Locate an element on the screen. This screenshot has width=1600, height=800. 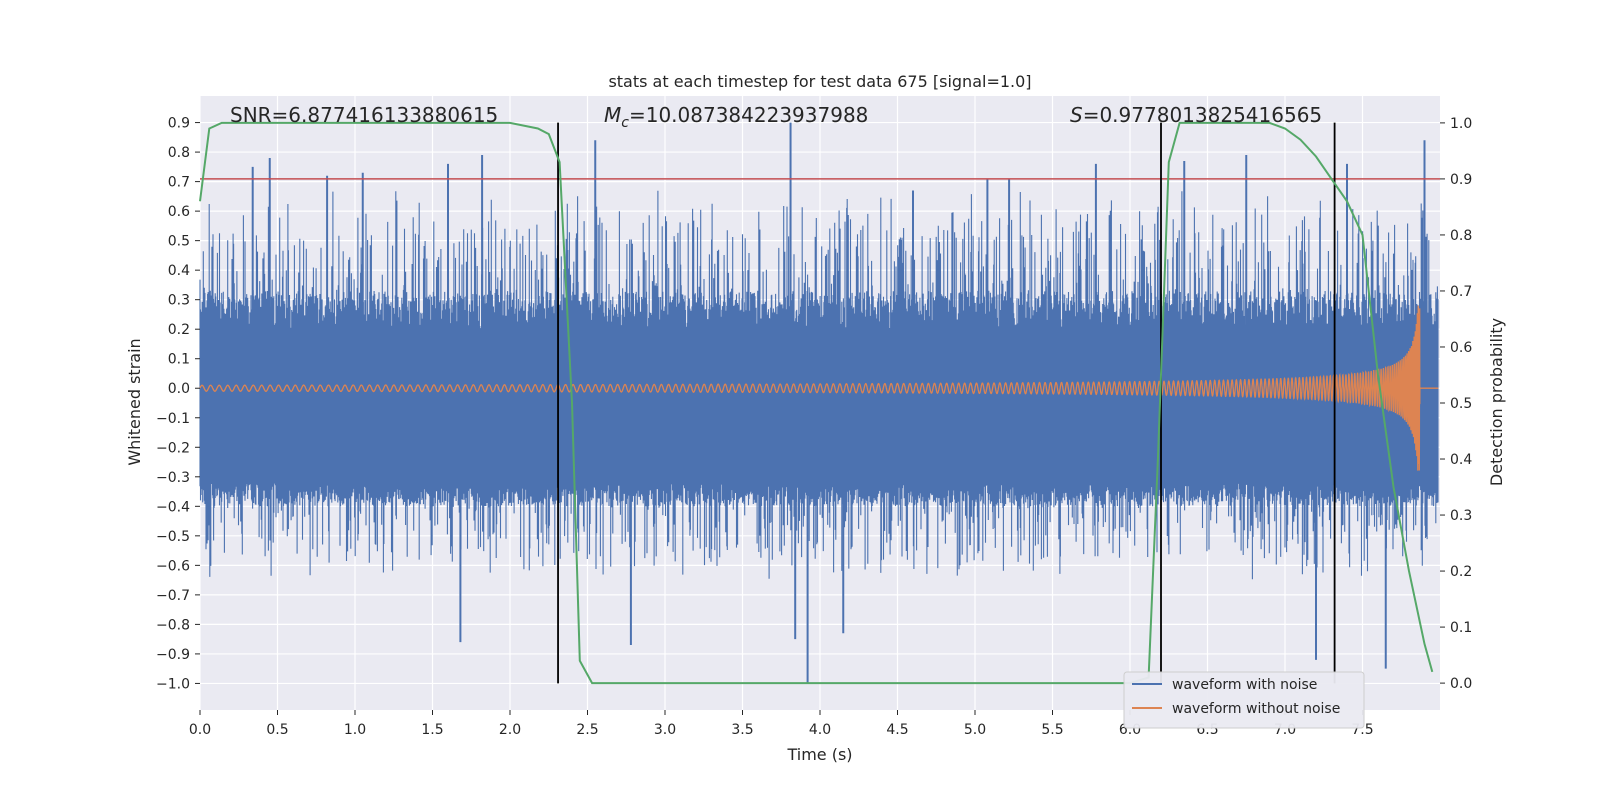
y2-tick-label-4: 0.6 is located at coordinates (1461, 348).